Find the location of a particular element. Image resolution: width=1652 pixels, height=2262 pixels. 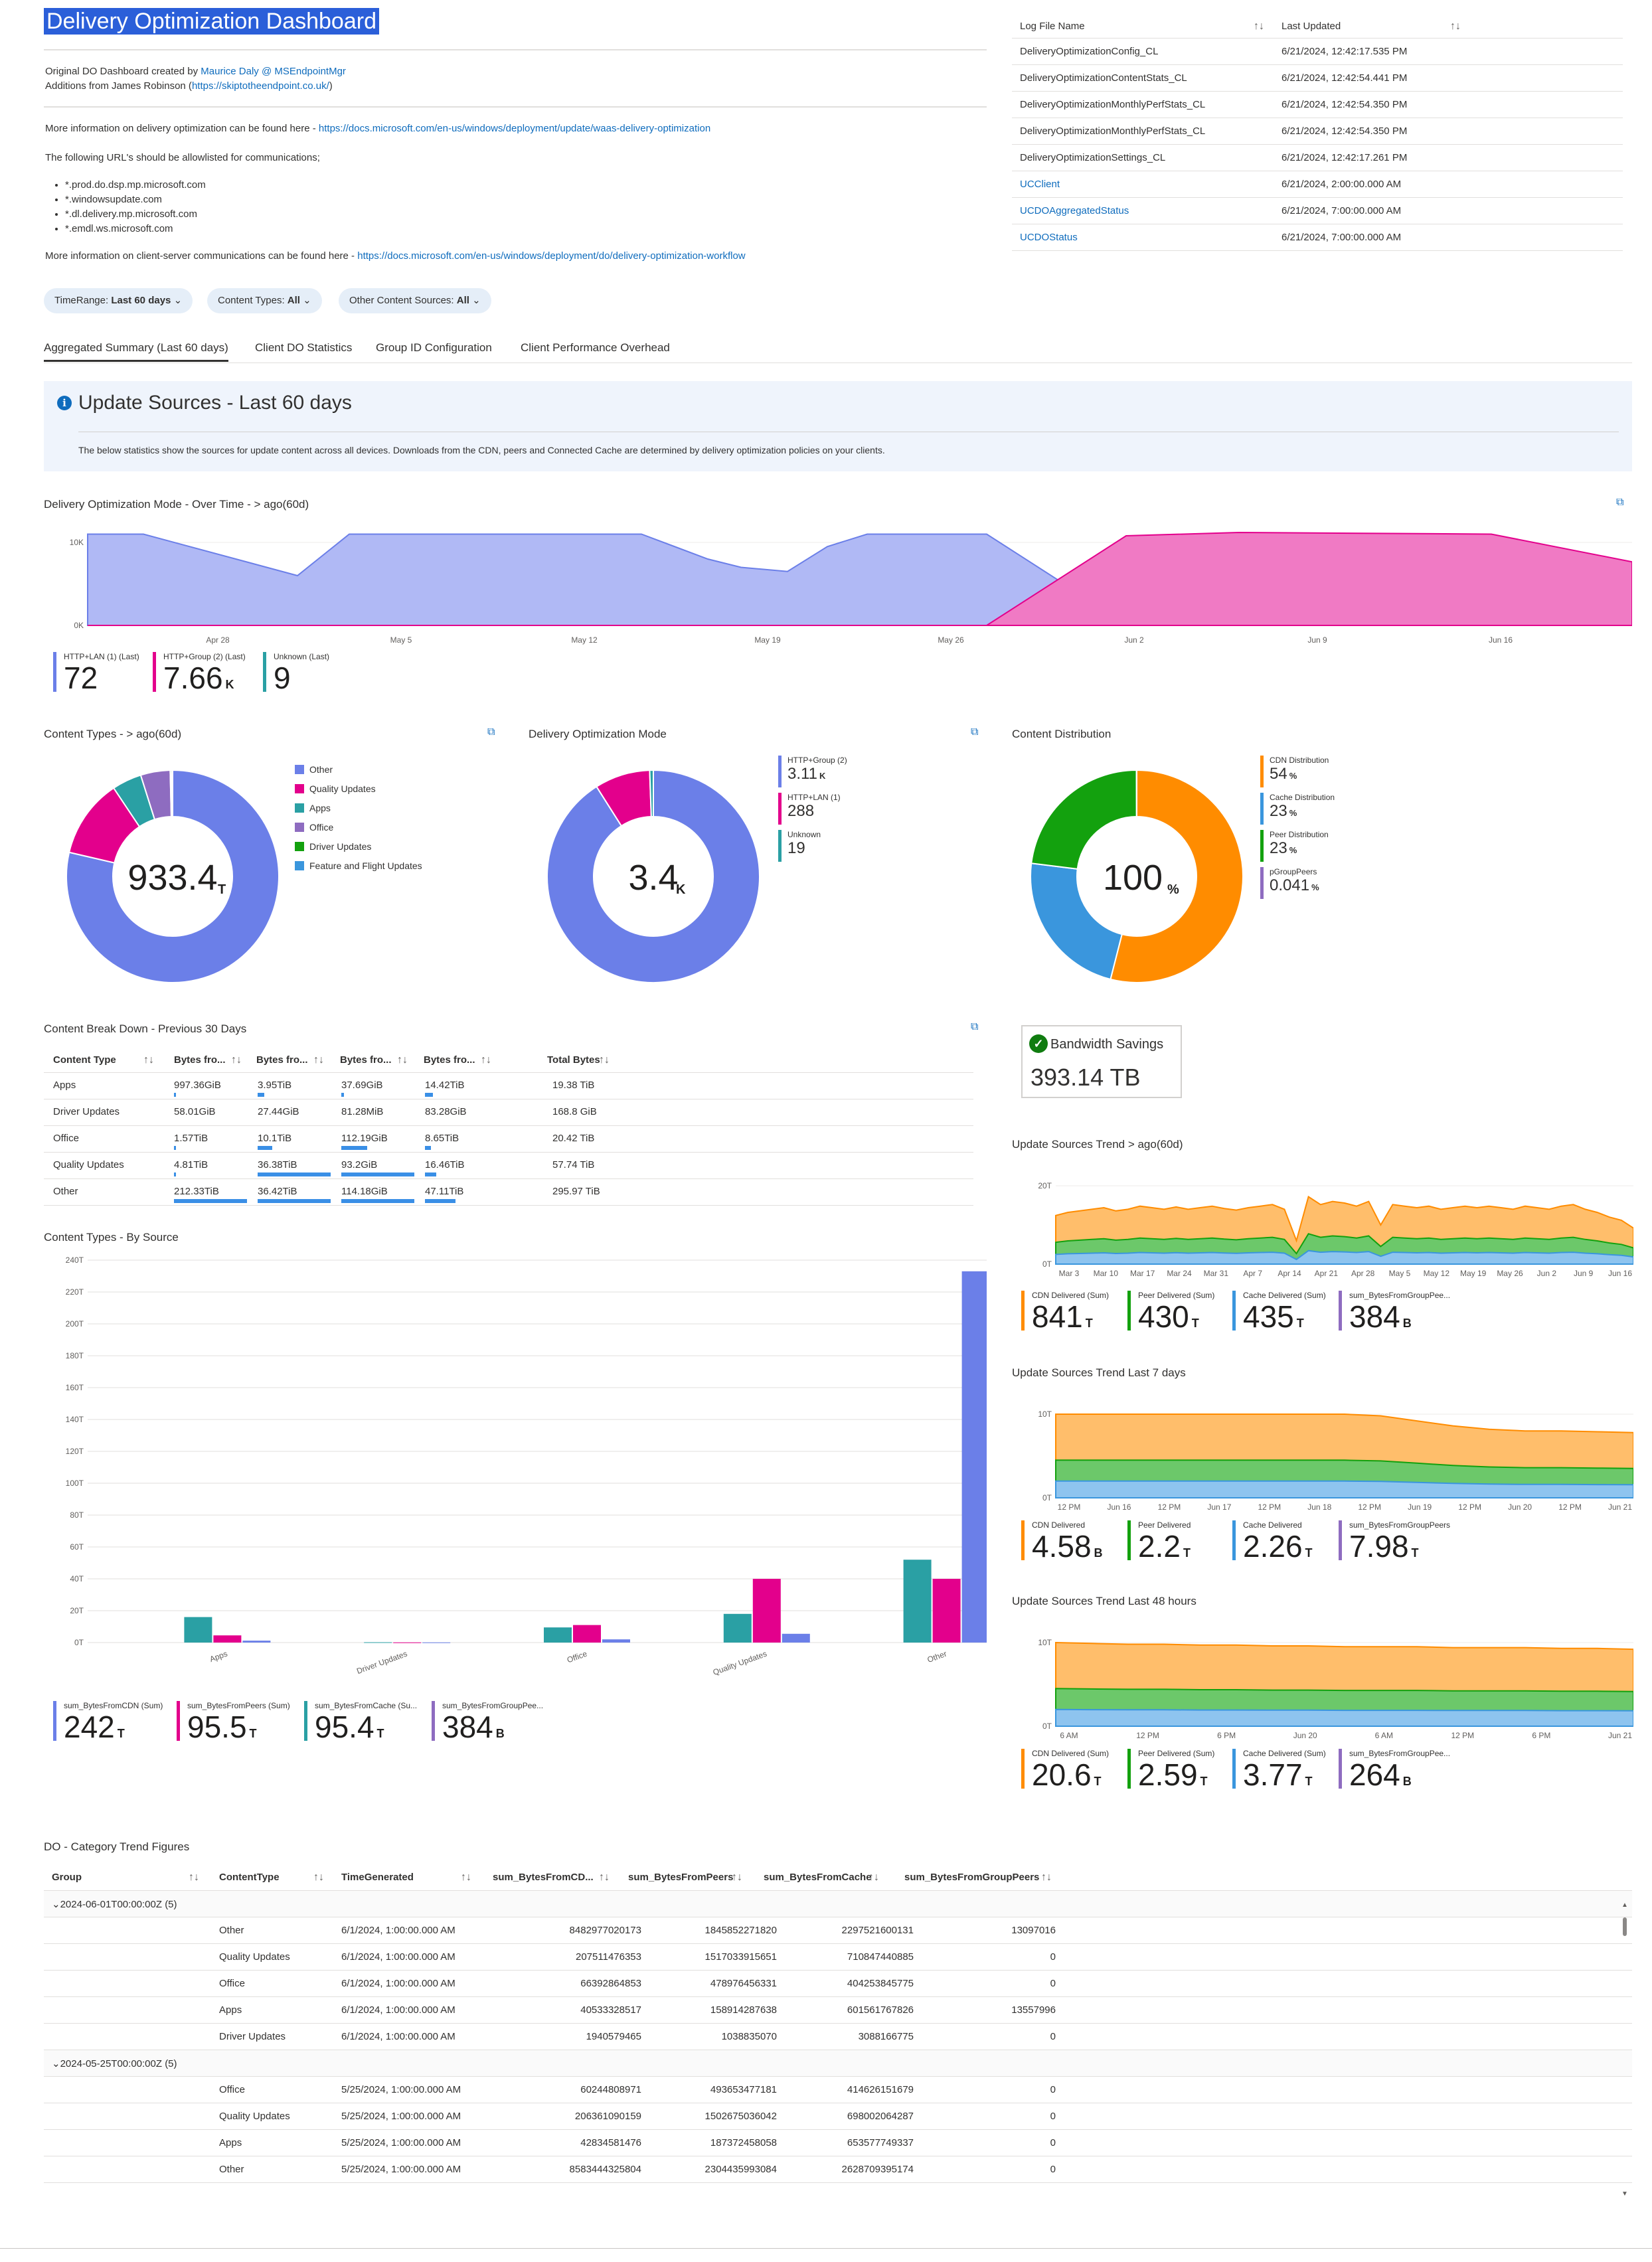

table-cell: 187372458058 is located at coordinates (743, 2142).